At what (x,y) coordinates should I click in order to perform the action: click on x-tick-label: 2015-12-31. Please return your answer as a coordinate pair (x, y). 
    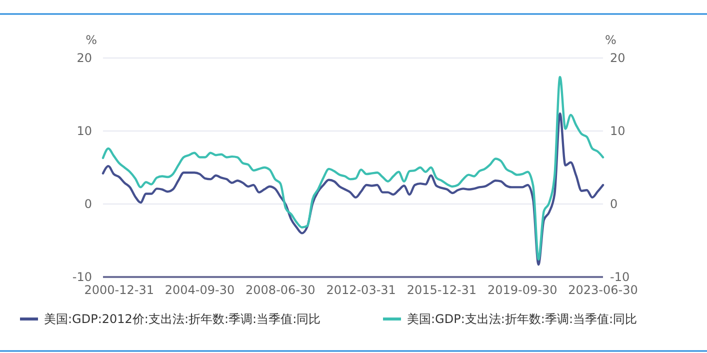
    Looking at the image, I should click on (441, 290).